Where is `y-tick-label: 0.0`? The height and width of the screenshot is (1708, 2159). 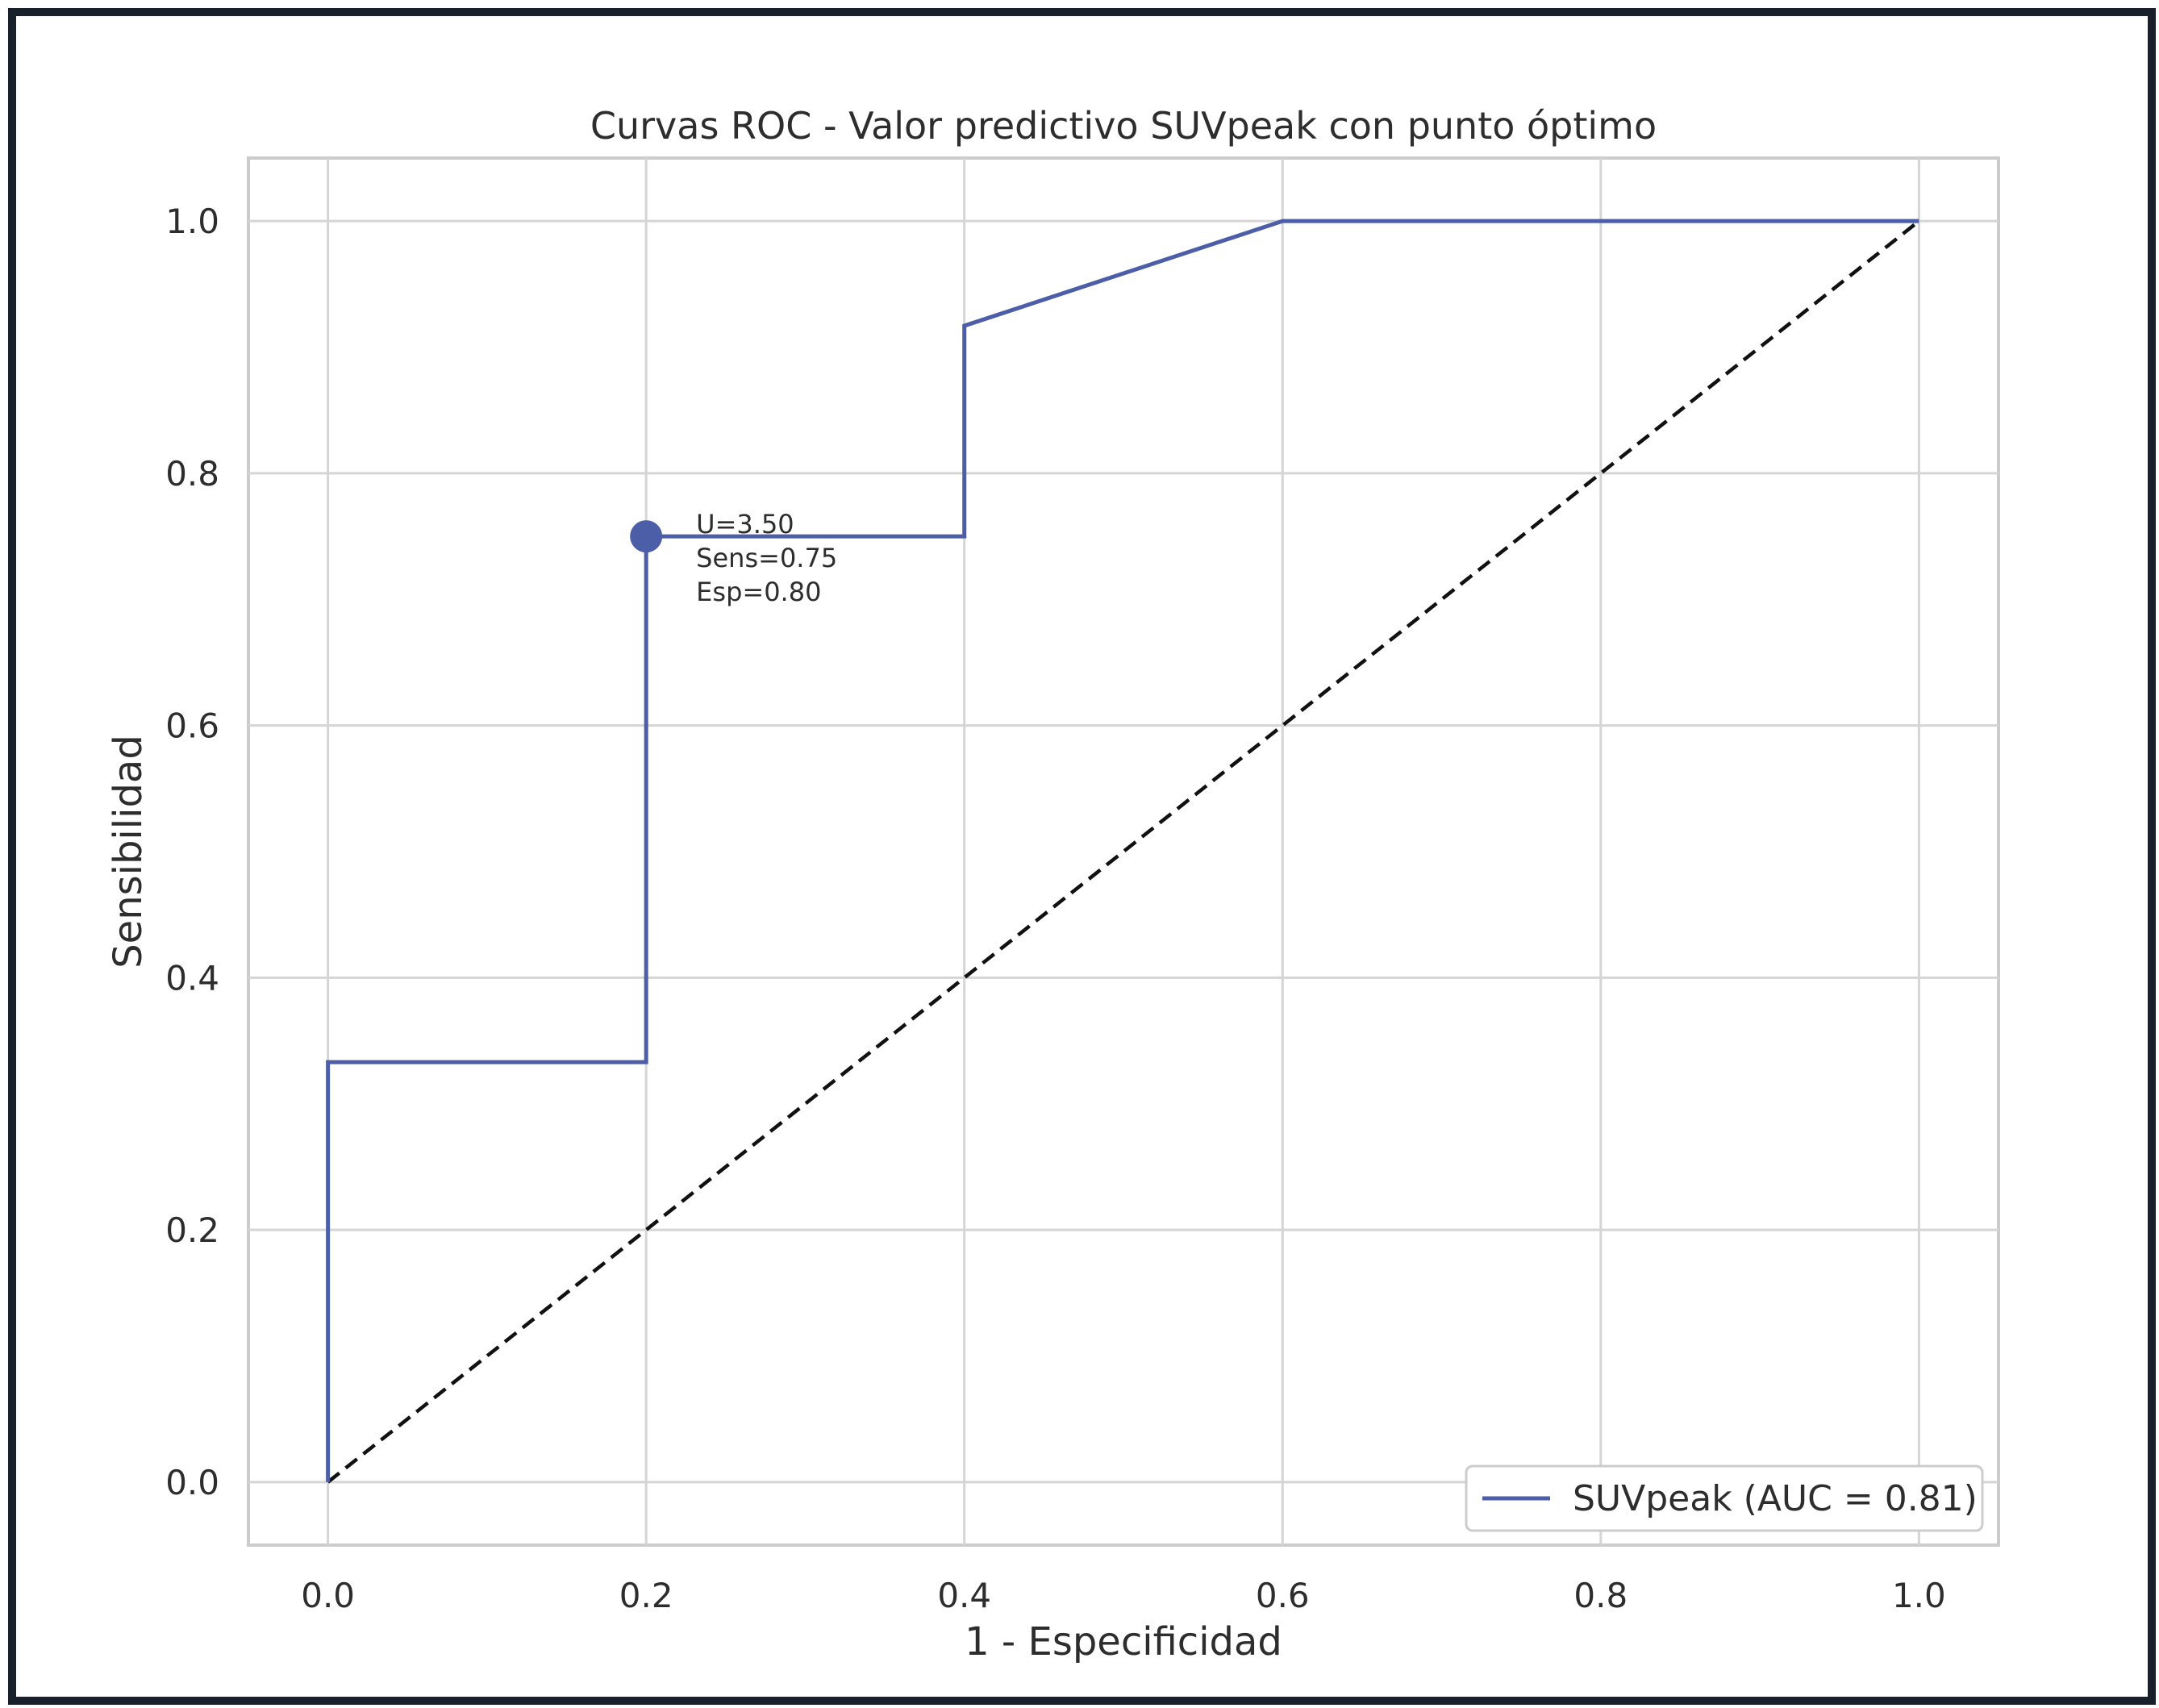
y-tick-label: 0.0 is located at coordinates (192, 1482).